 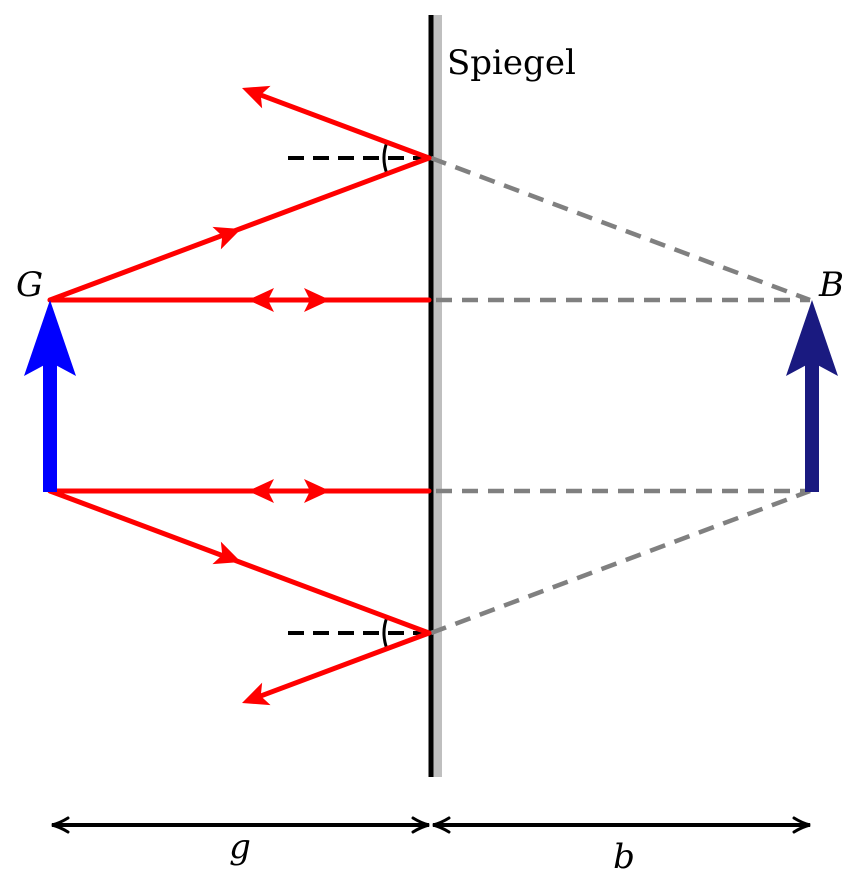 I want to click on arrowhead-bottom-right, so click(x=317, y=491).